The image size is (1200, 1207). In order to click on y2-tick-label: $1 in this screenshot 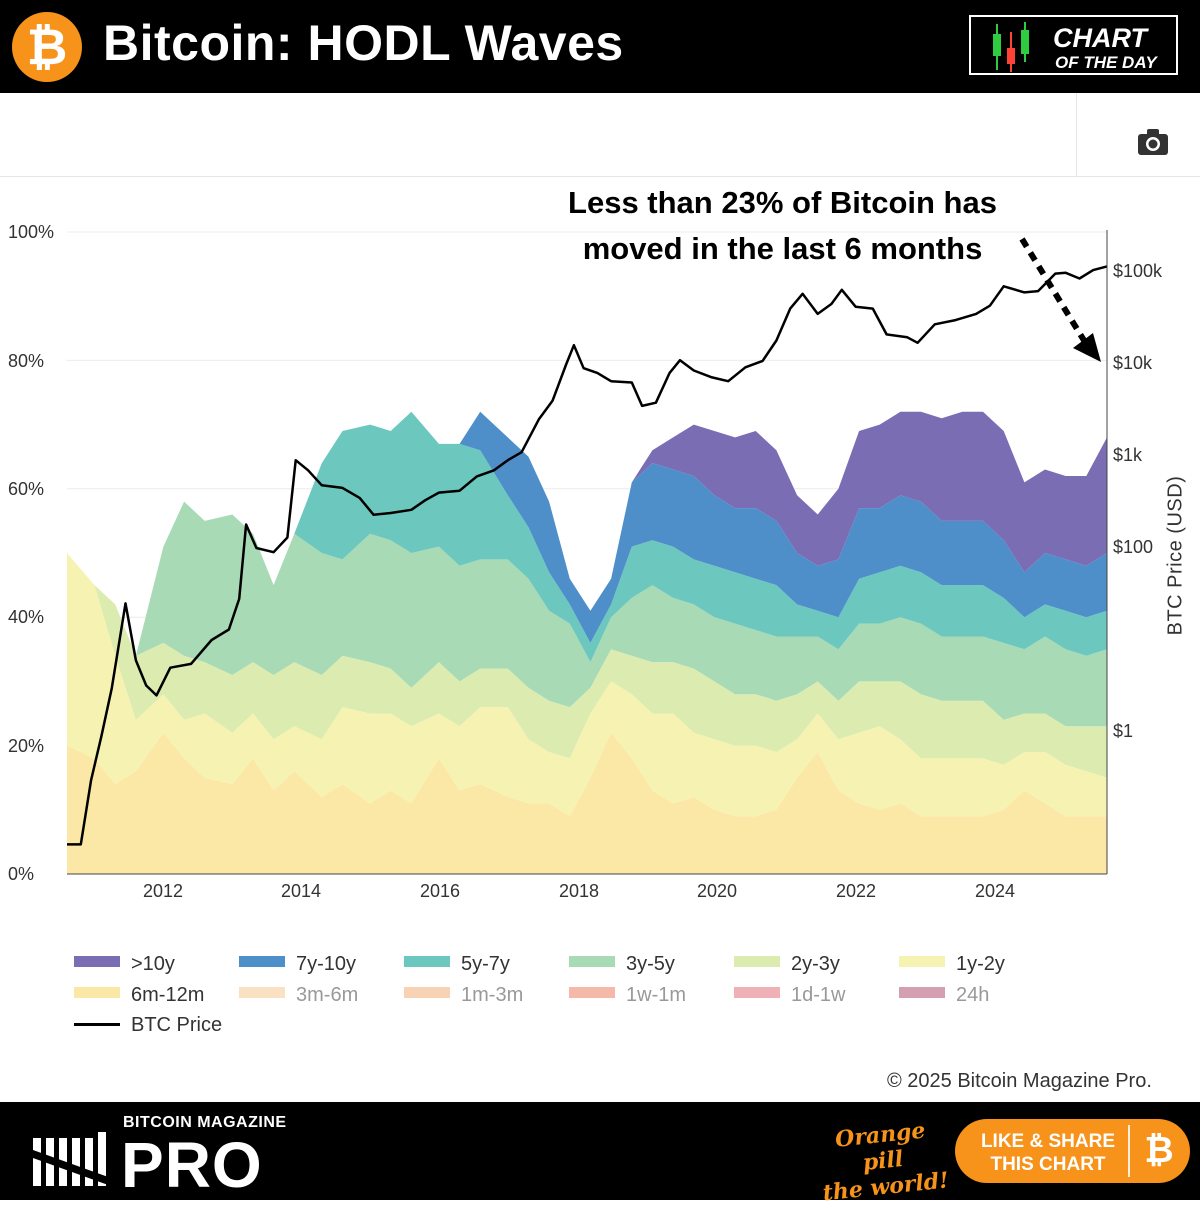, I will do `click(1123, 731)`.